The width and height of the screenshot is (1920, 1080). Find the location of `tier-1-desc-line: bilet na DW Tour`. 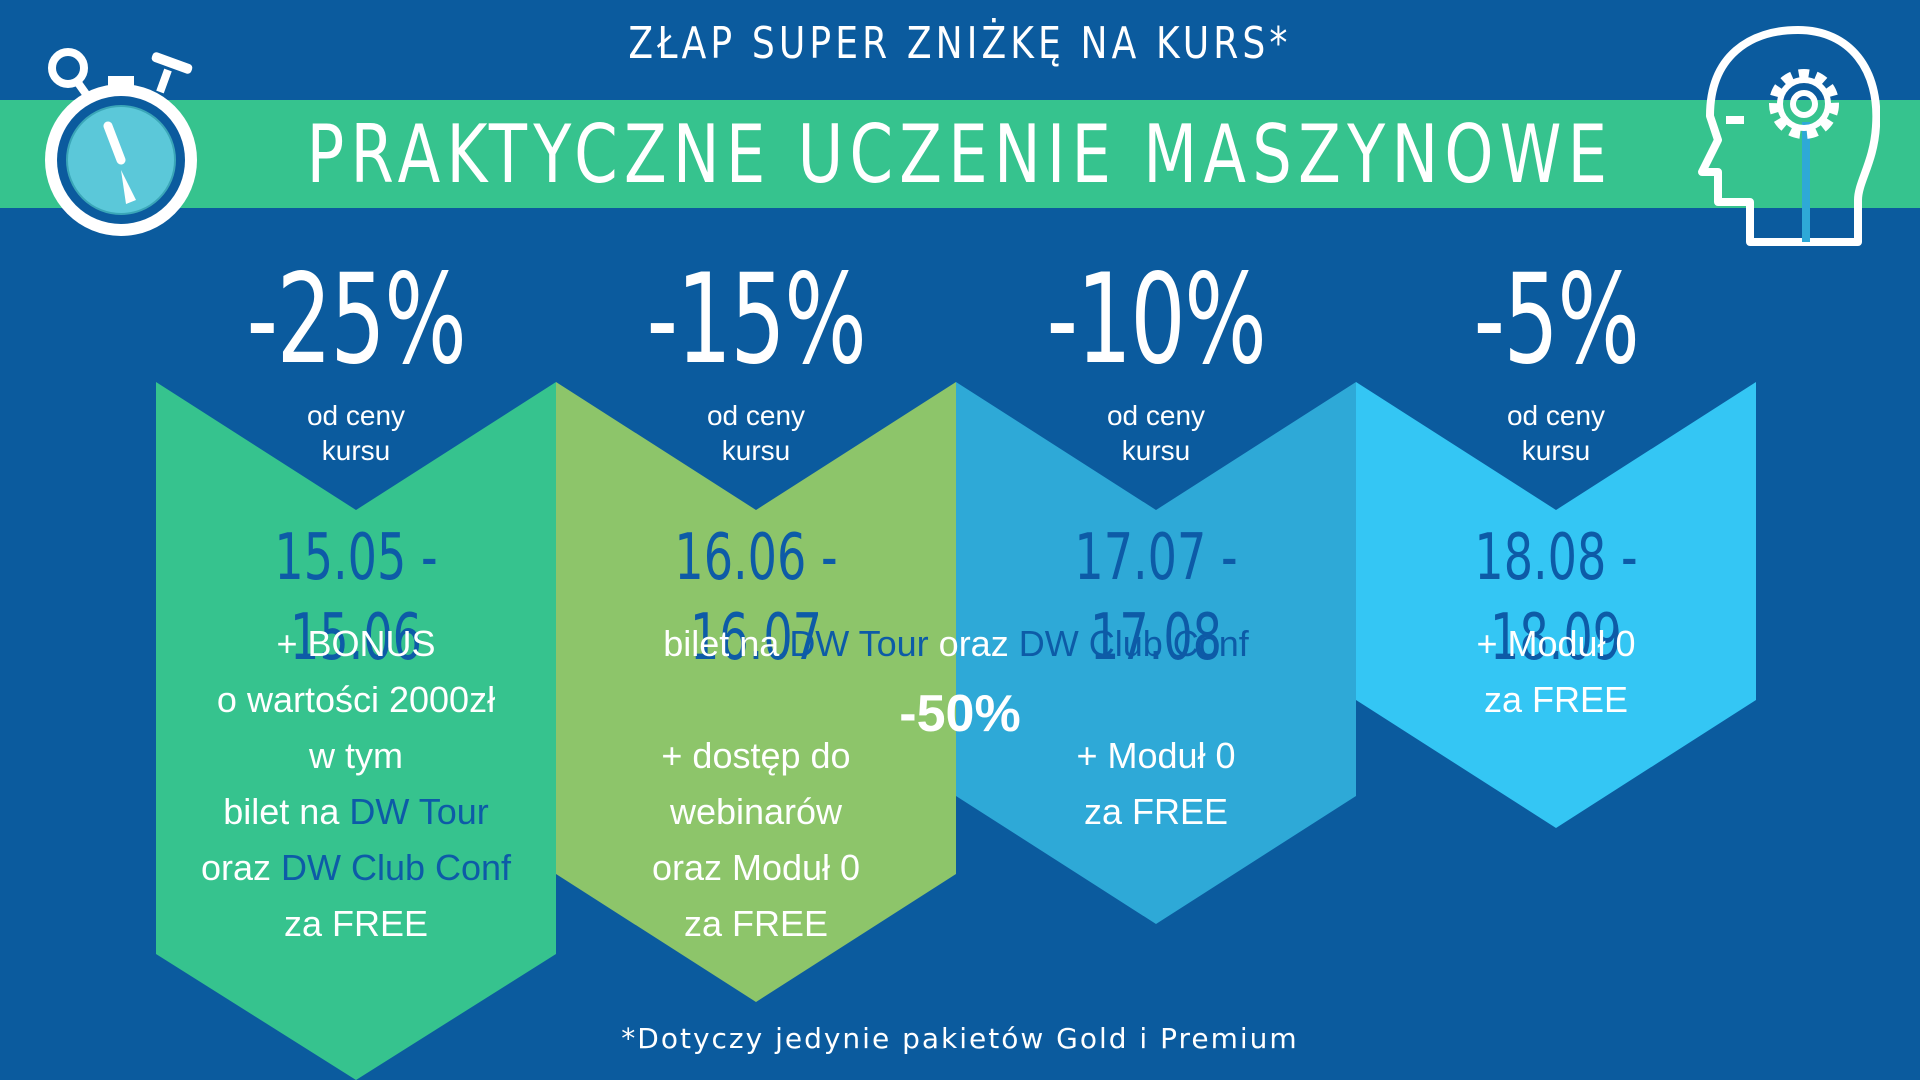

tier-1-desc-line: bilet na DW Tour is located at coordinates (356, 812).